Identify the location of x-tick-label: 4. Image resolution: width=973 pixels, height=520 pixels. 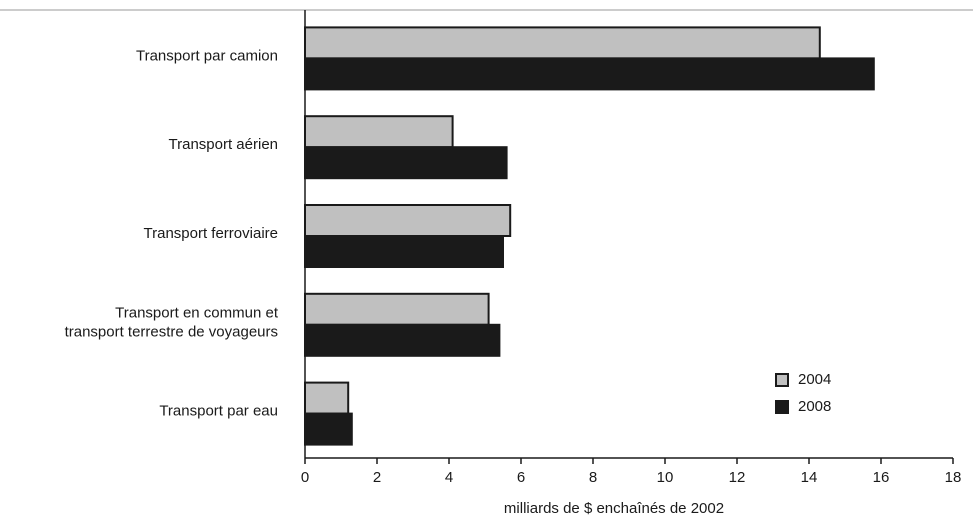
(449, 477).